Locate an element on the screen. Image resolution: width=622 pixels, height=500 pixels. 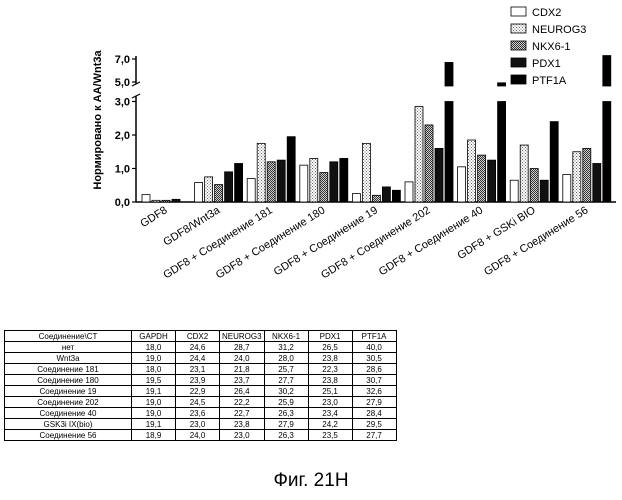
ct-cell: 24,6 is located at coordinates (198, 347).